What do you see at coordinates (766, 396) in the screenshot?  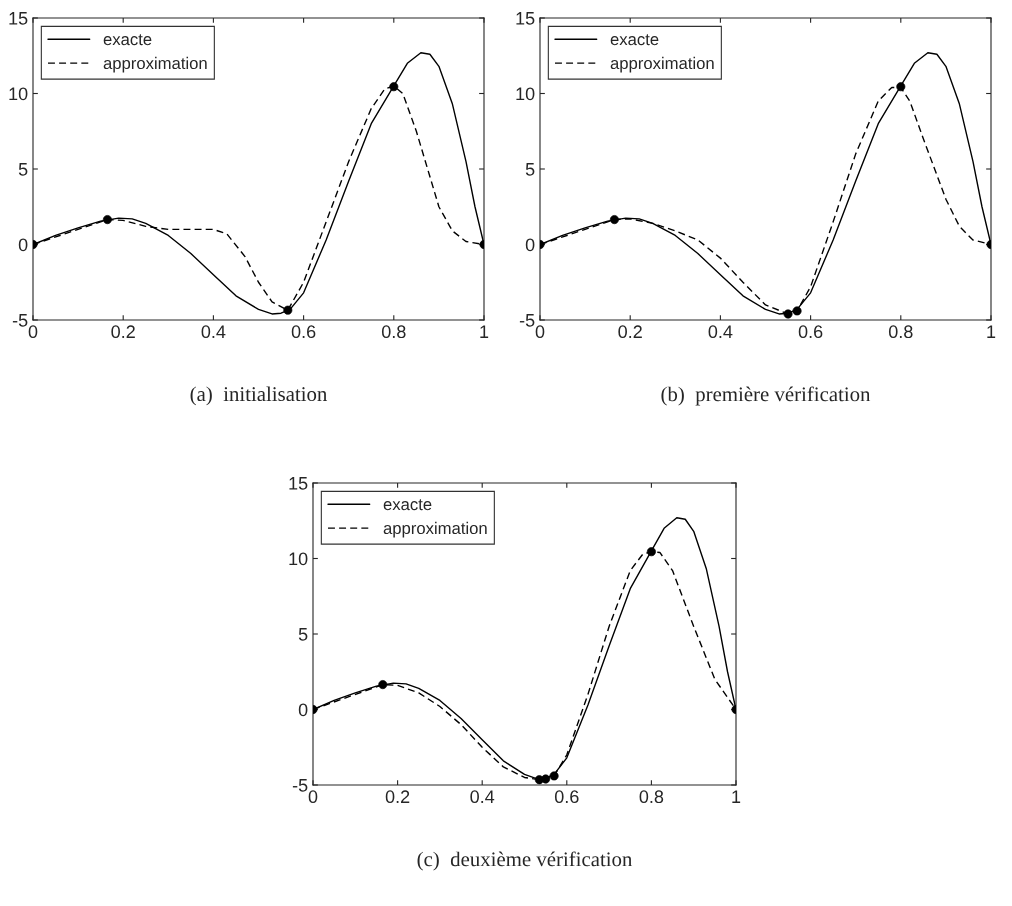 I see `text: (b) première vérification` at bounding box center [766, 396].